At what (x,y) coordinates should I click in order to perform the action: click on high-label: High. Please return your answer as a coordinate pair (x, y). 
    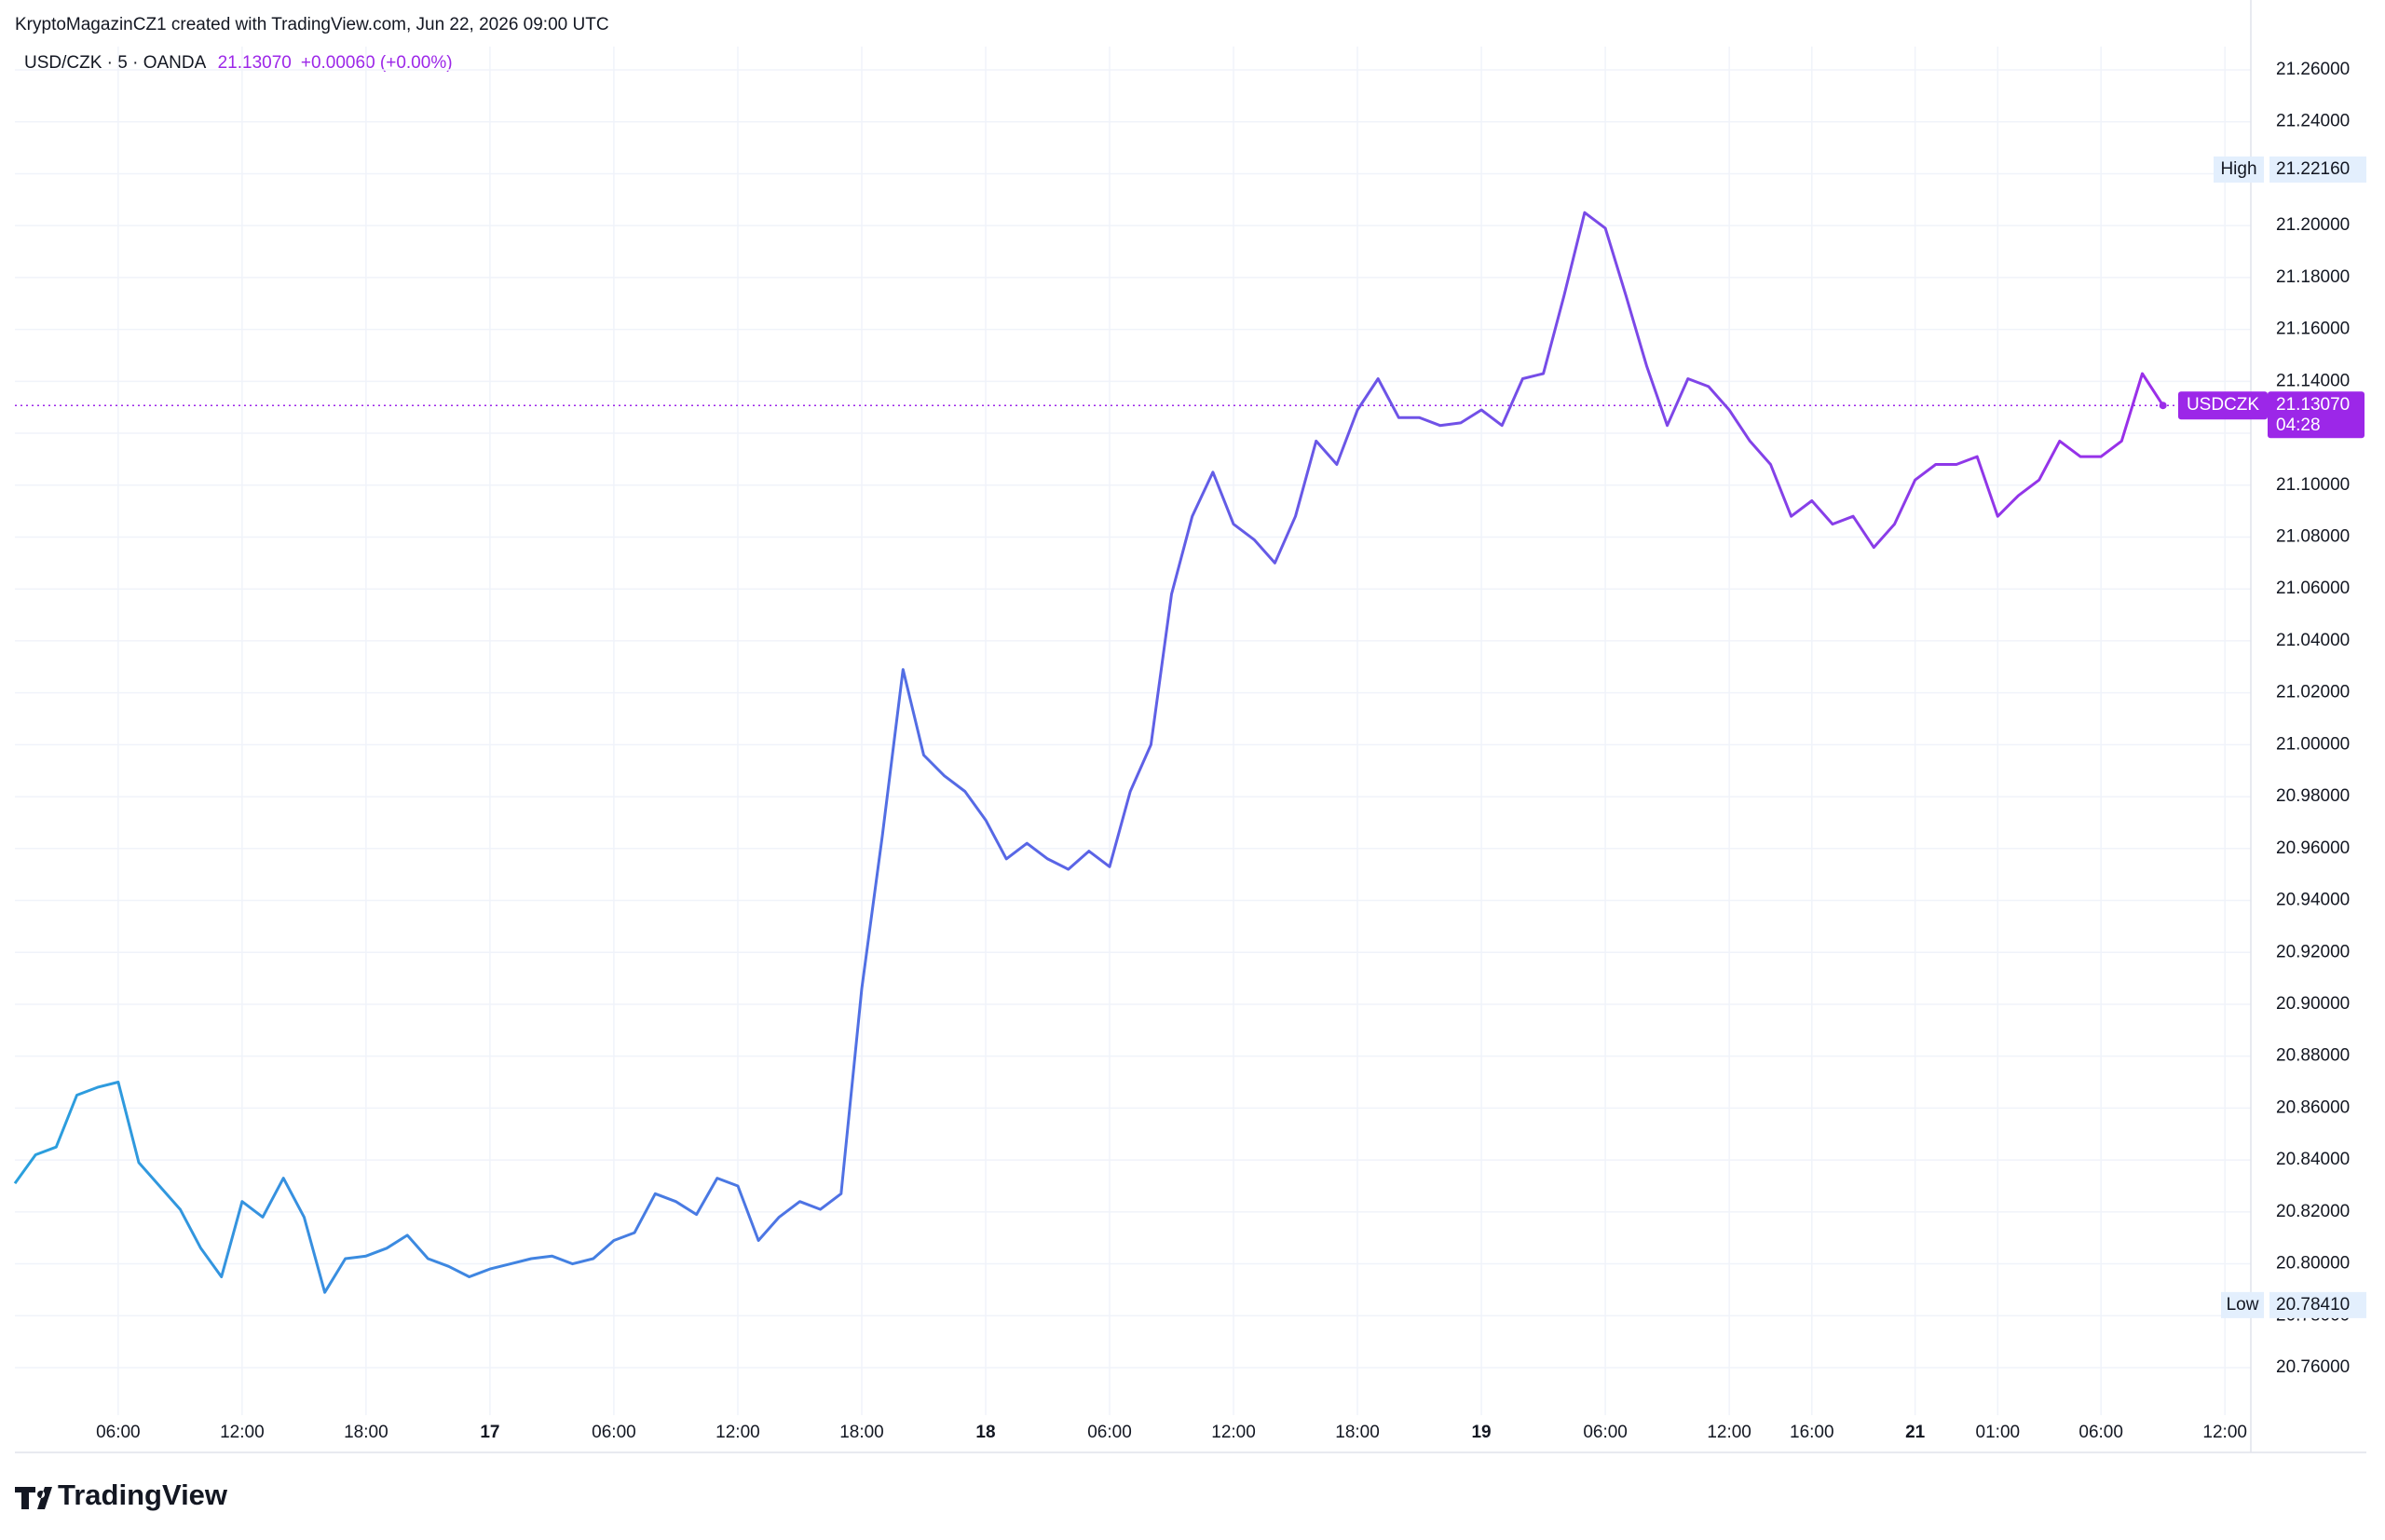
    Looking at the image, I should click on (2238, 169).